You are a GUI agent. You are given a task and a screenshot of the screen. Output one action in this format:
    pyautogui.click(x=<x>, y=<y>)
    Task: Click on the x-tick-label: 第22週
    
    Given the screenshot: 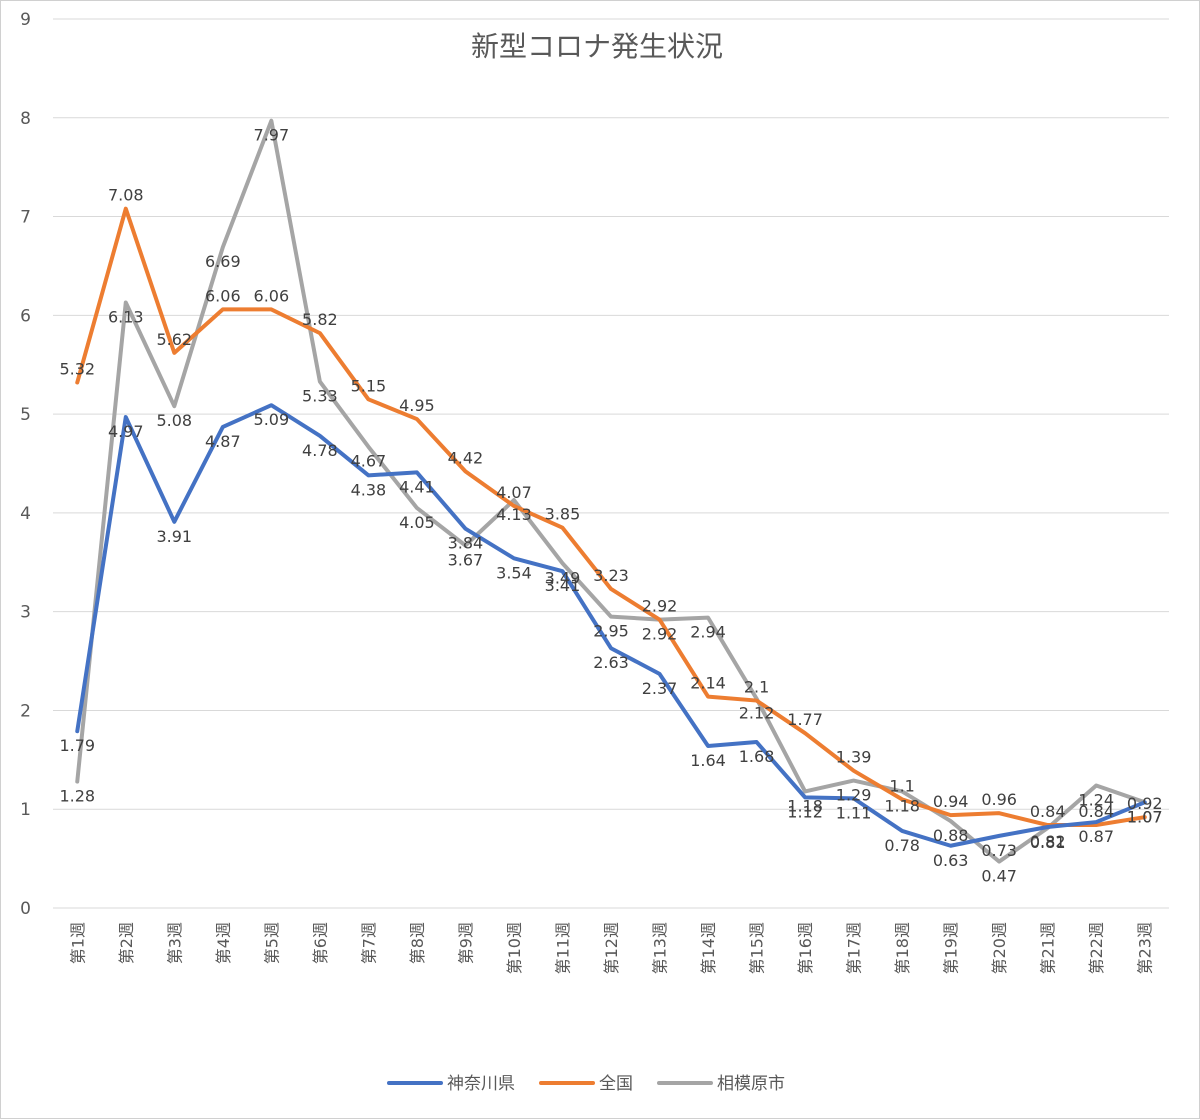 What is the action you would take?
    pyautogui.click(x=1096, y=948)
    